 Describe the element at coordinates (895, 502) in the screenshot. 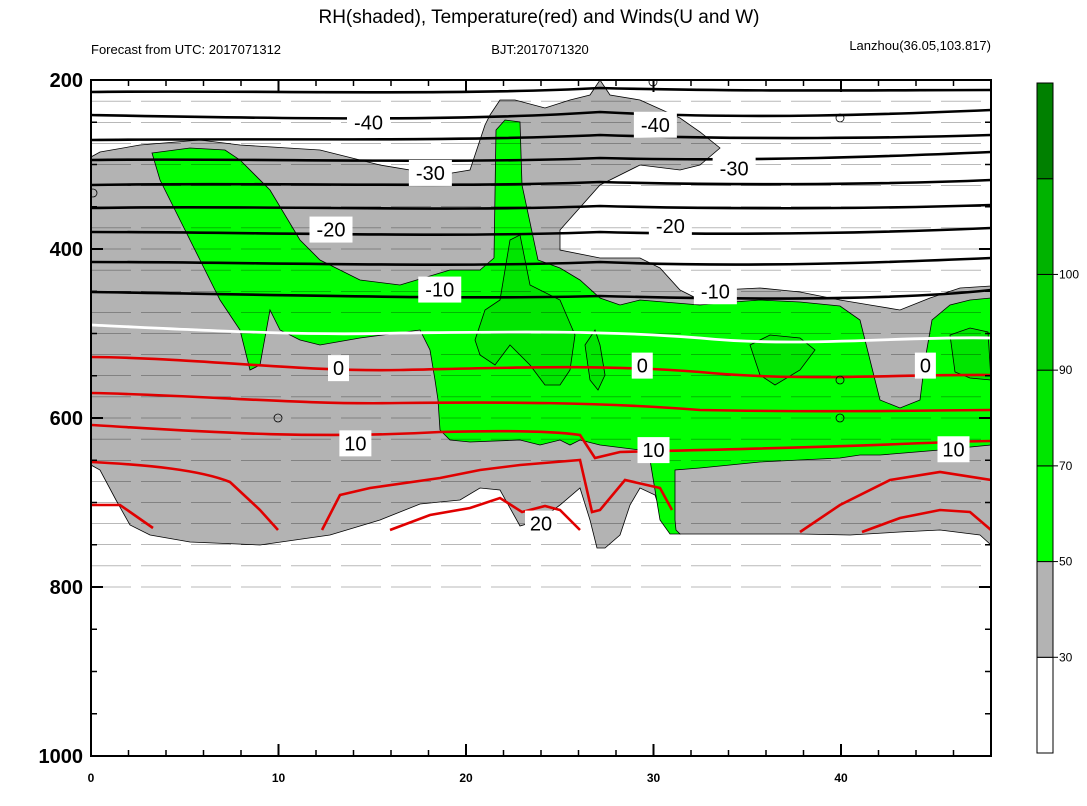

I see `isotherm-20-right` at that location.